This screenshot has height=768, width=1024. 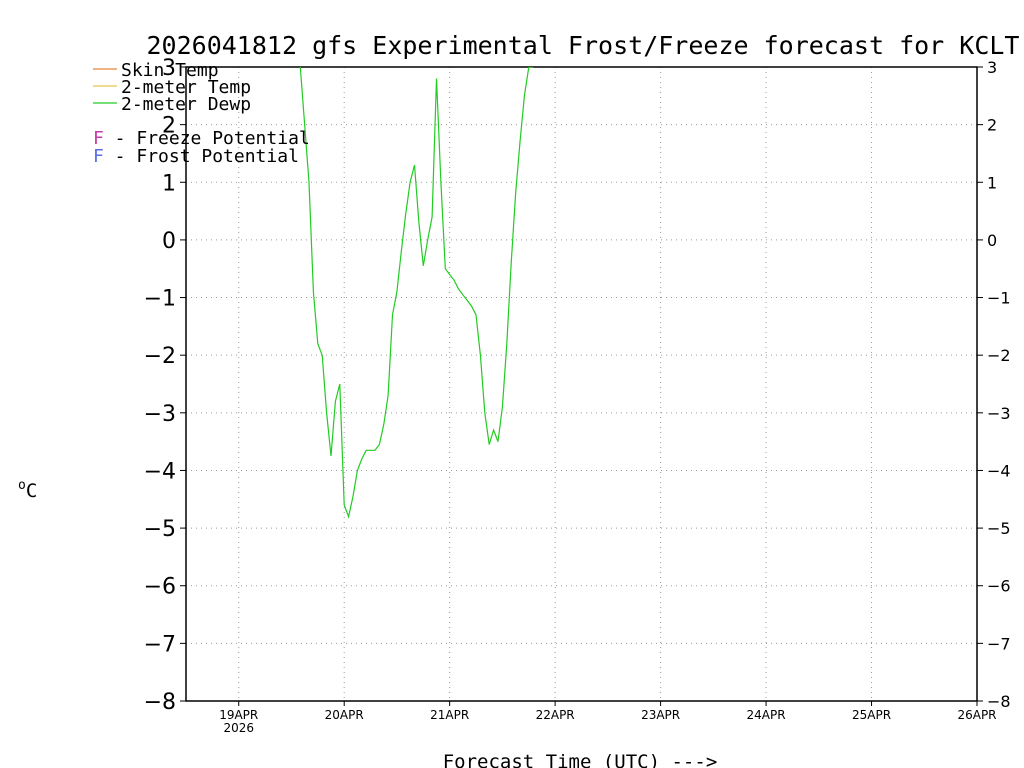 I want to click on x-tick-label: 21APR, so click(x=449, y=715).